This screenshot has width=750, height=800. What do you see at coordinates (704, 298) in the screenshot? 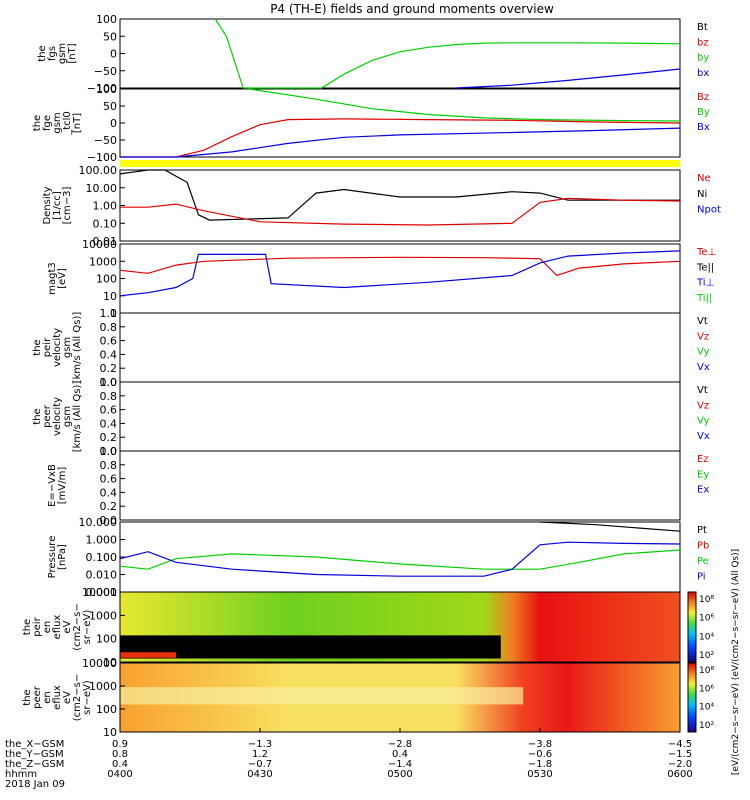
I see `temp-legend-Ti||: Ti||` at bounding box center [704, 298].